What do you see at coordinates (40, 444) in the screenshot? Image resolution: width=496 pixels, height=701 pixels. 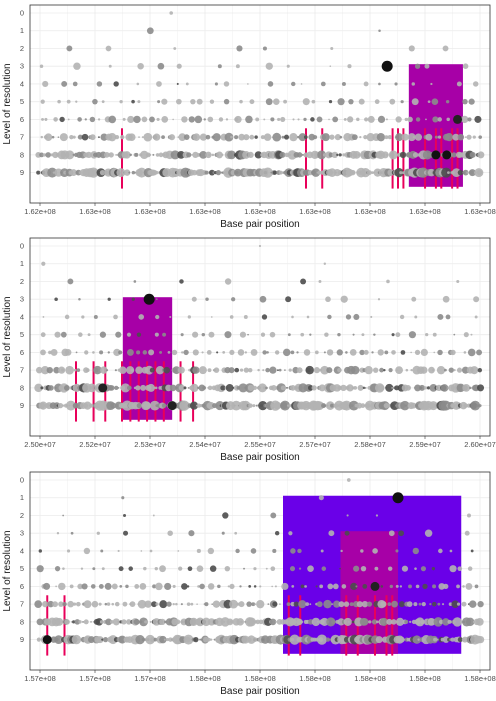 I see `x-tick-label: 2.50e+07` at bounding box center [40, 444].